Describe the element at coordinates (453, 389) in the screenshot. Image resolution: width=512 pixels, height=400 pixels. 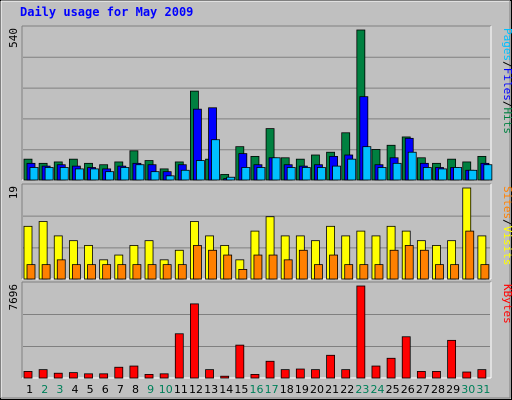
I see `x-tick-label: 29` at that location.